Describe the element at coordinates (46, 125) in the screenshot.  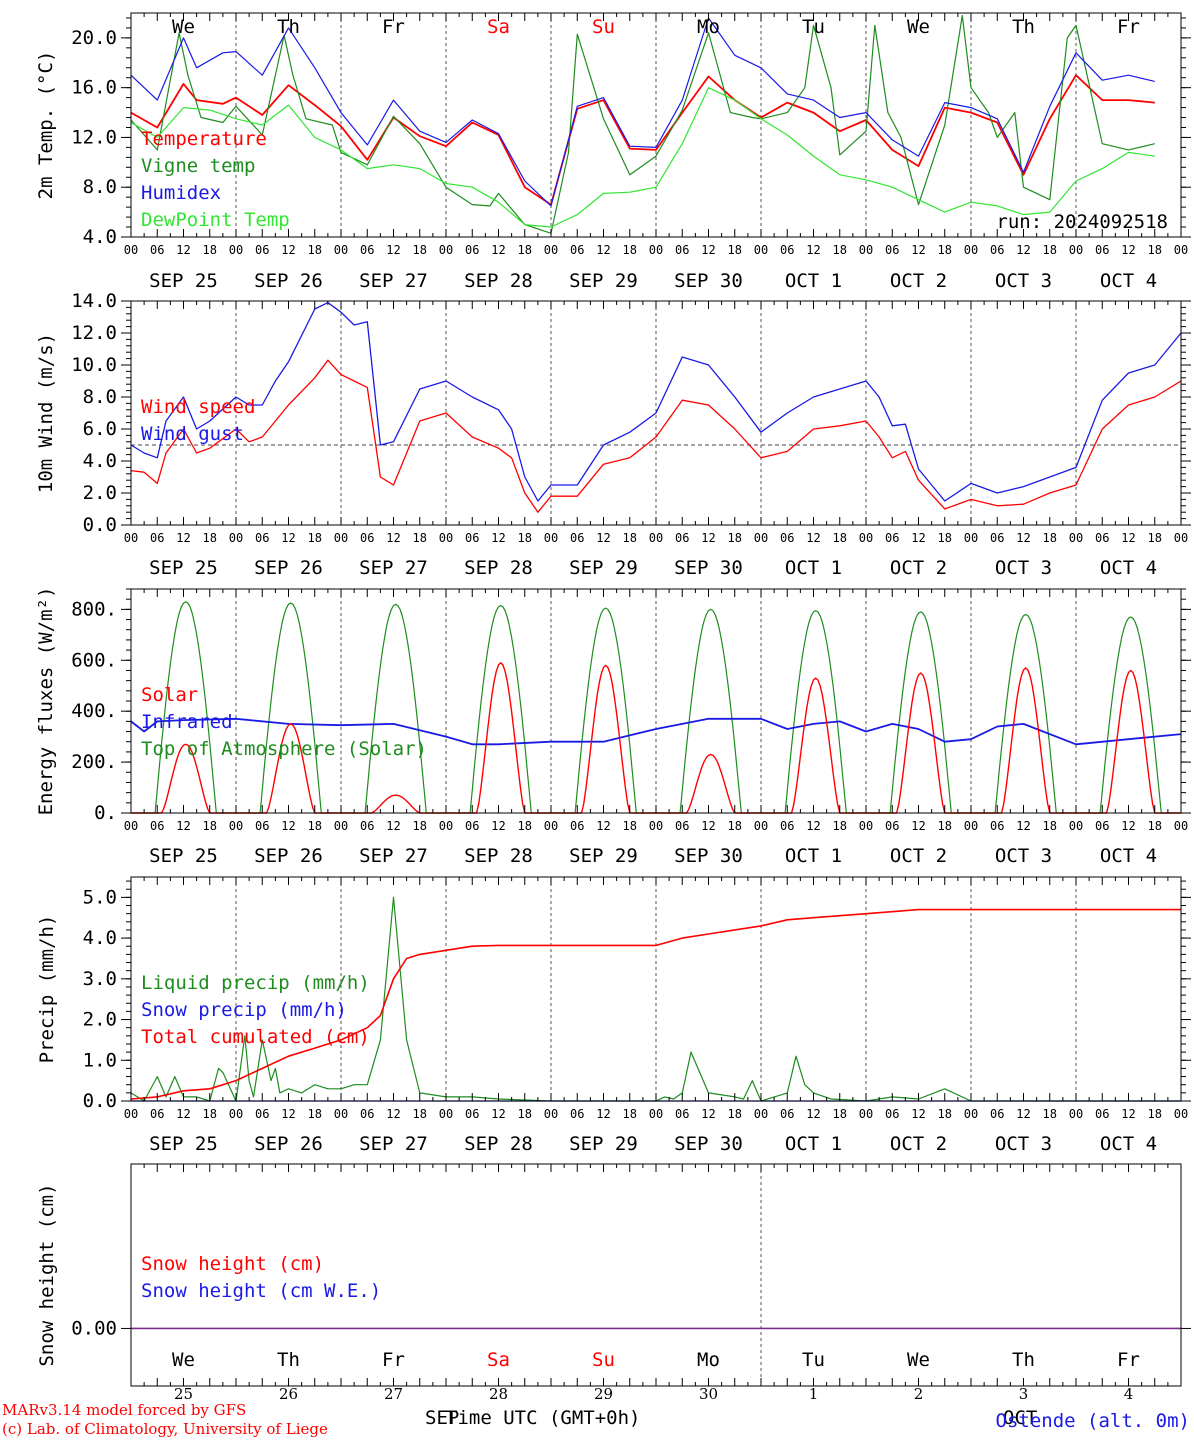
I see `y-axis-title: 2m Temp. (°C)` at that location.